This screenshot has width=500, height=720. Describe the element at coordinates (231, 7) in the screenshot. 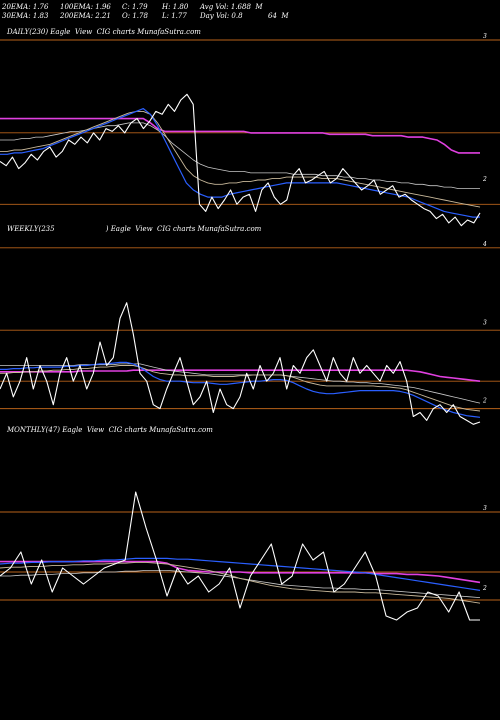

I see `avg-volume-value: Avg Vol: 1.688 M` at that location.